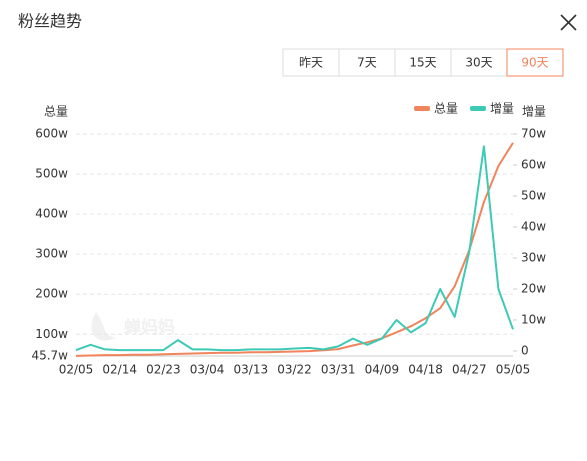 This screenshot has height=461, width=587. Describe the element at coordinates (533, 320) in the screenshot. I see `y2-tick-label: 10w` at that location.